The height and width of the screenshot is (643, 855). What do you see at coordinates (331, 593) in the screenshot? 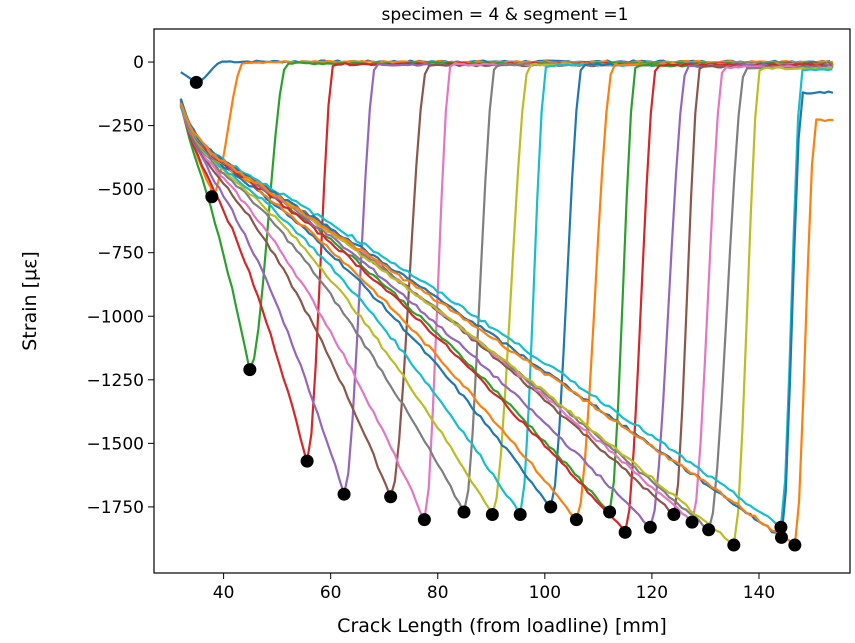
I see `x-tick-label: 60` at bounding box center [331, 593].